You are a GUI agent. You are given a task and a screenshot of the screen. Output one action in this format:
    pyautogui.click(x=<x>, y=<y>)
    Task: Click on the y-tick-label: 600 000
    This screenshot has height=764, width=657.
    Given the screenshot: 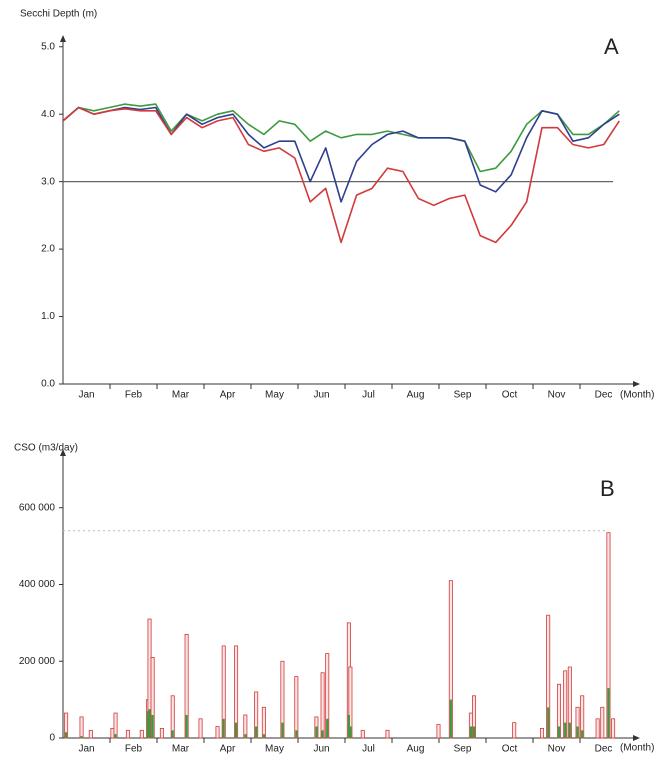 What is the action you would take?
    pyautogui.click(x=37, y=507)
    